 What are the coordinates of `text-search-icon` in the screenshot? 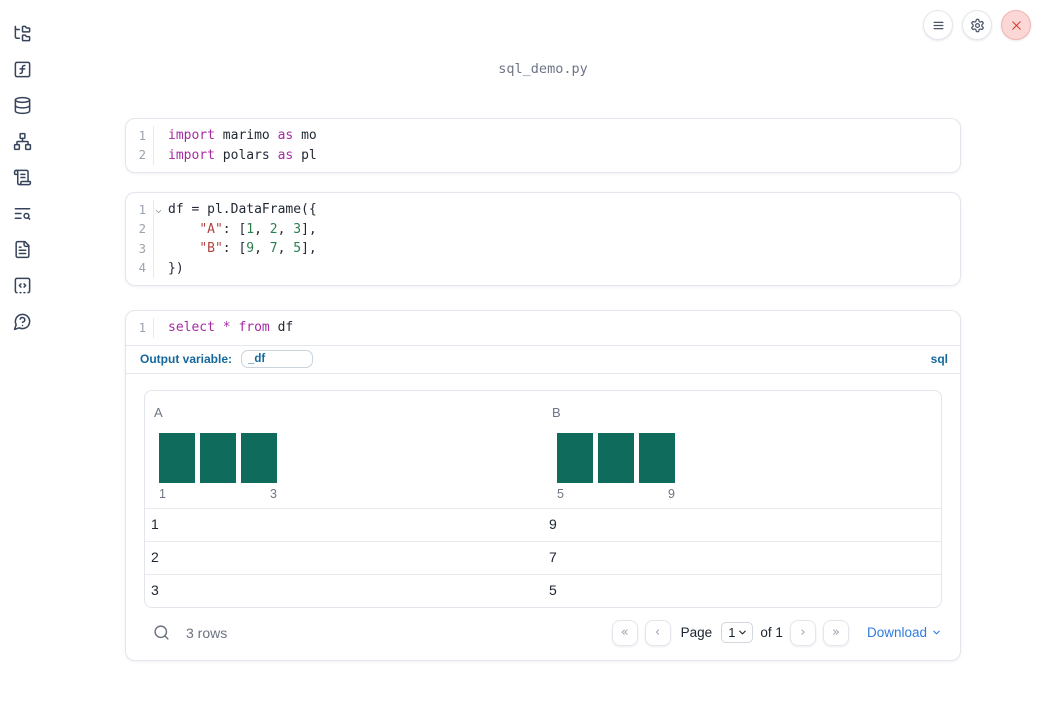 It's located at (22, 213).